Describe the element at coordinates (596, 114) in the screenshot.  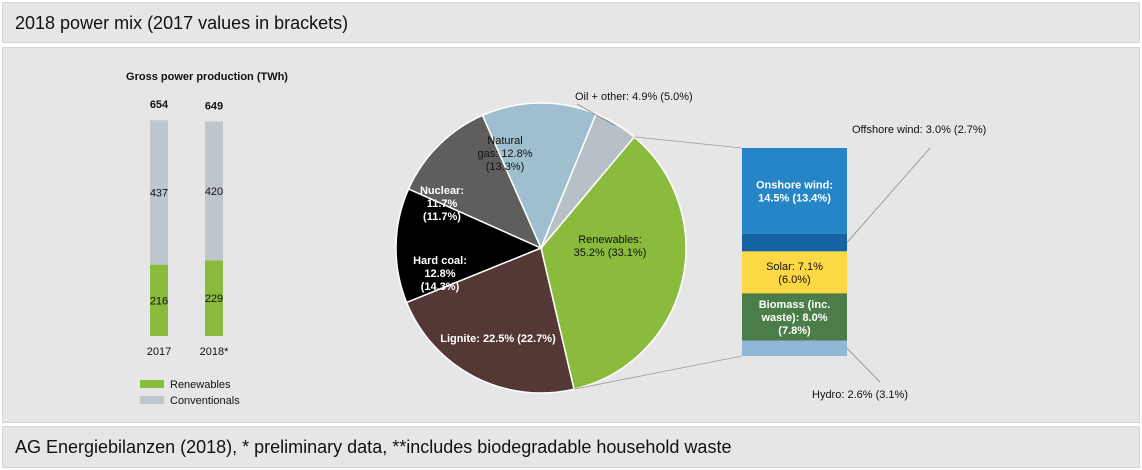
I see `pie-leader-oil` at that location.